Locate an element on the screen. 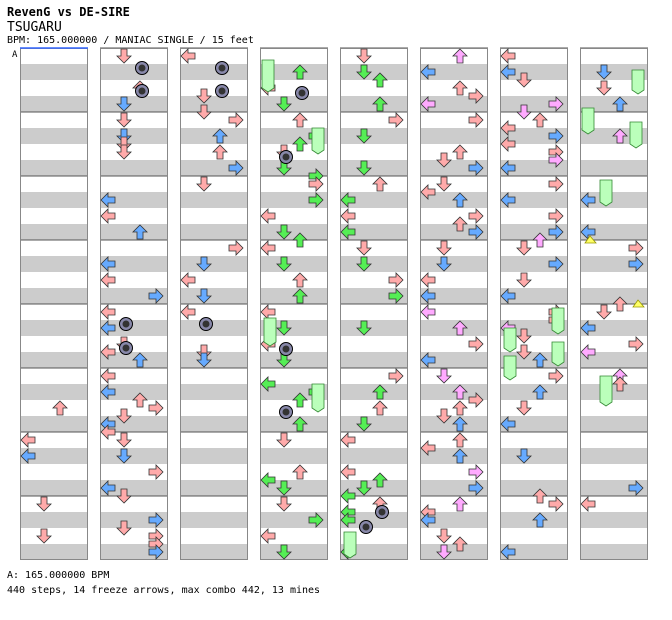 The height and width of the screenshot is (620, 672). shock-marker is located at coordinates (638, 303).